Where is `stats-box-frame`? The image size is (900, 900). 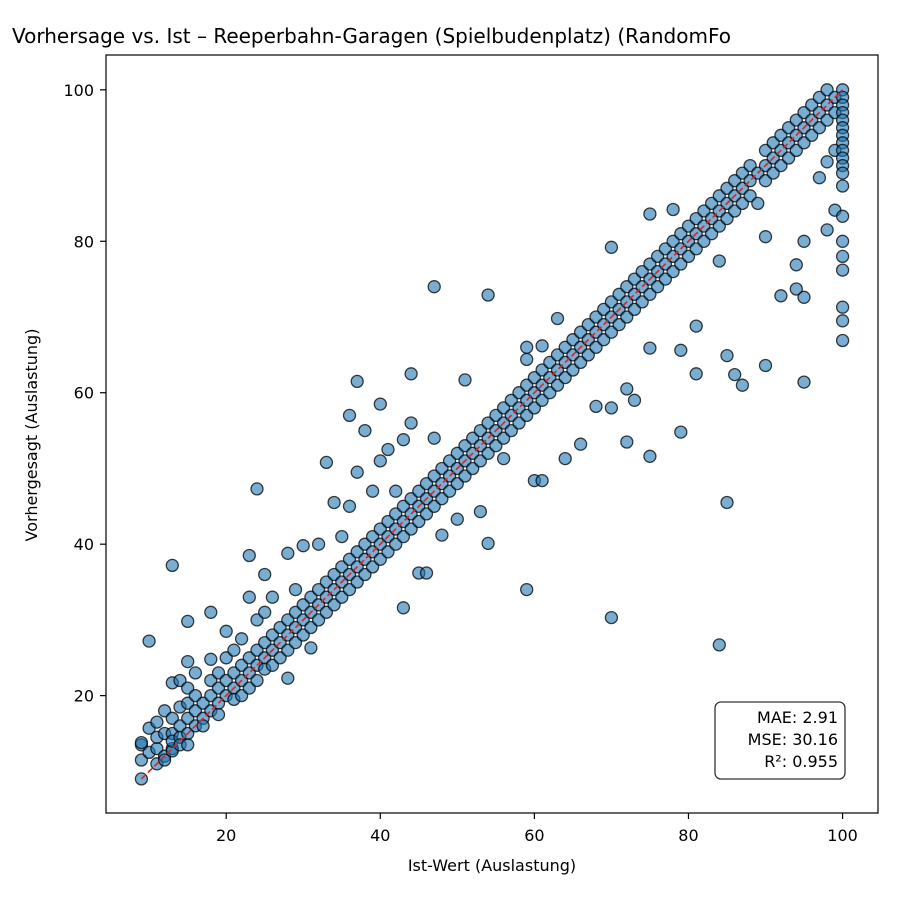 stats-box-frame is located at coordinates (780, 740).